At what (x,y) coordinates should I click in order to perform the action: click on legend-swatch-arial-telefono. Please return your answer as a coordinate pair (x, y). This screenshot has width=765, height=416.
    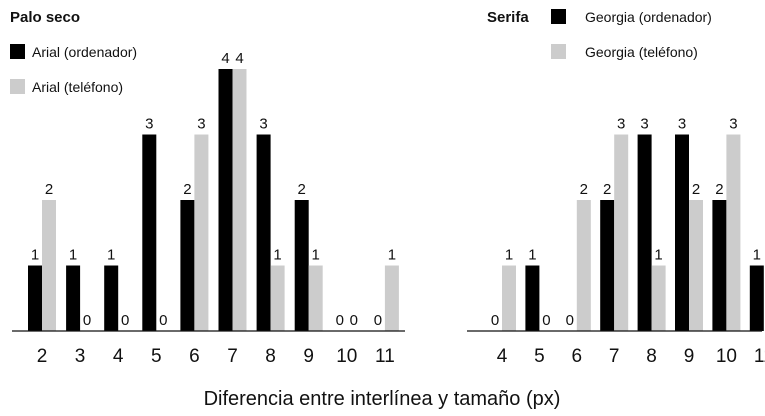
    Looking at the image, I should click on (17, 86).